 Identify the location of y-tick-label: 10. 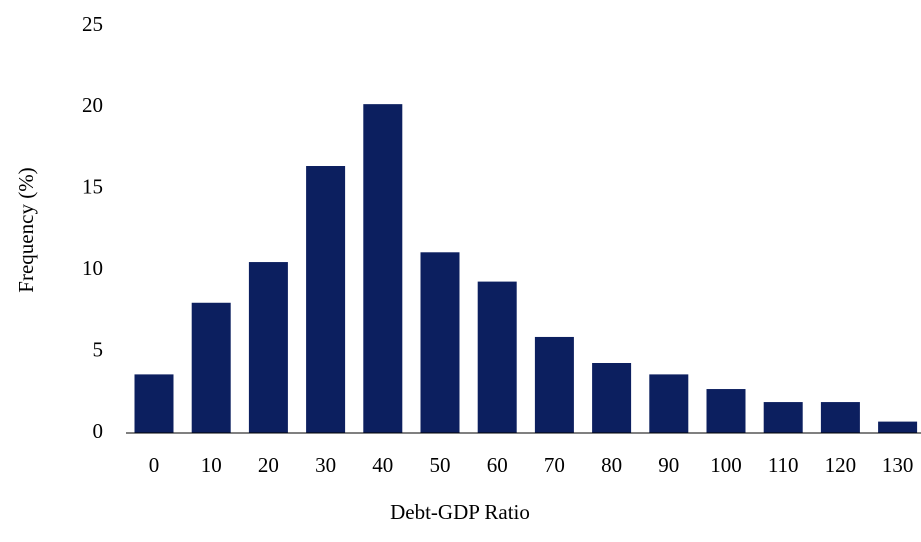
(92, 268).